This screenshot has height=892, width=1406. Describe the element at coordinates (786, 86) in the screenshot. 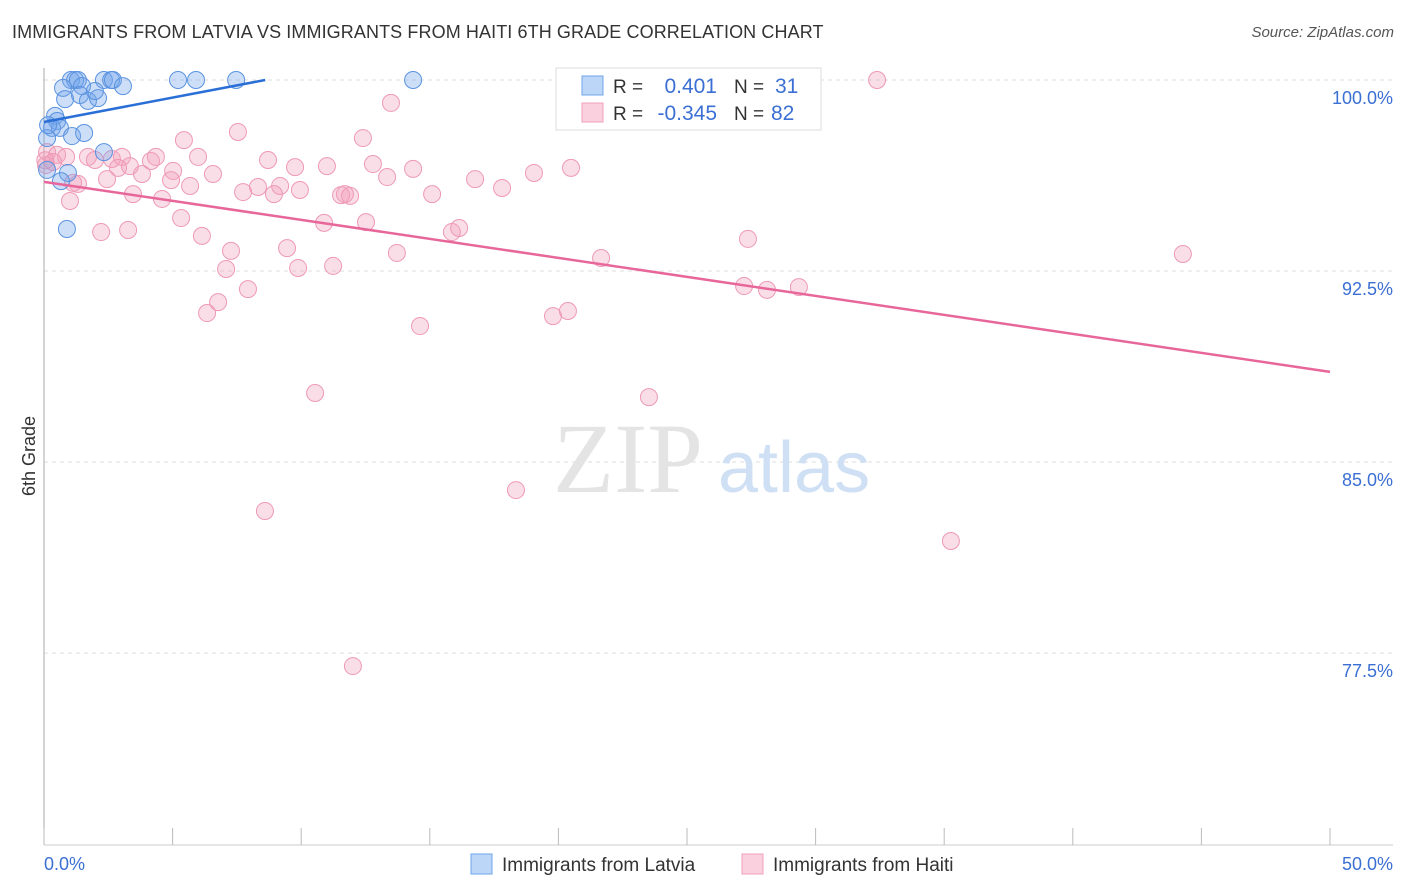

I see `n-value-latvia: 31` at that location.